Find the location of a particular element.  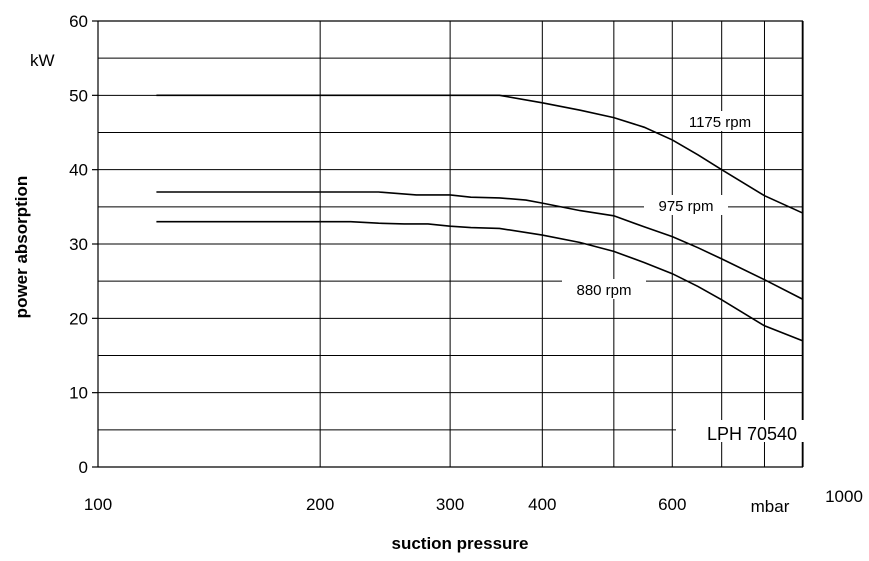

series-label-975-rpm: 975 rpm is located at coordinates (685, 206).